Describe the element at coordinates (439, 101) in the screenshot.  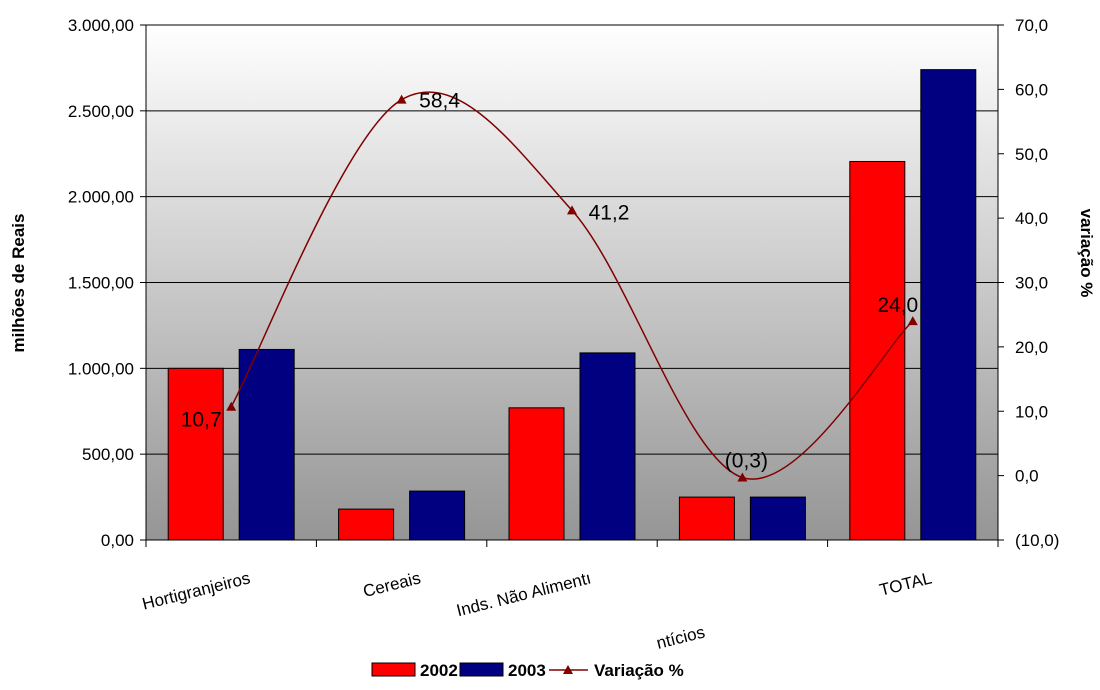
I see `variation-data-label: 58,4` at that location.